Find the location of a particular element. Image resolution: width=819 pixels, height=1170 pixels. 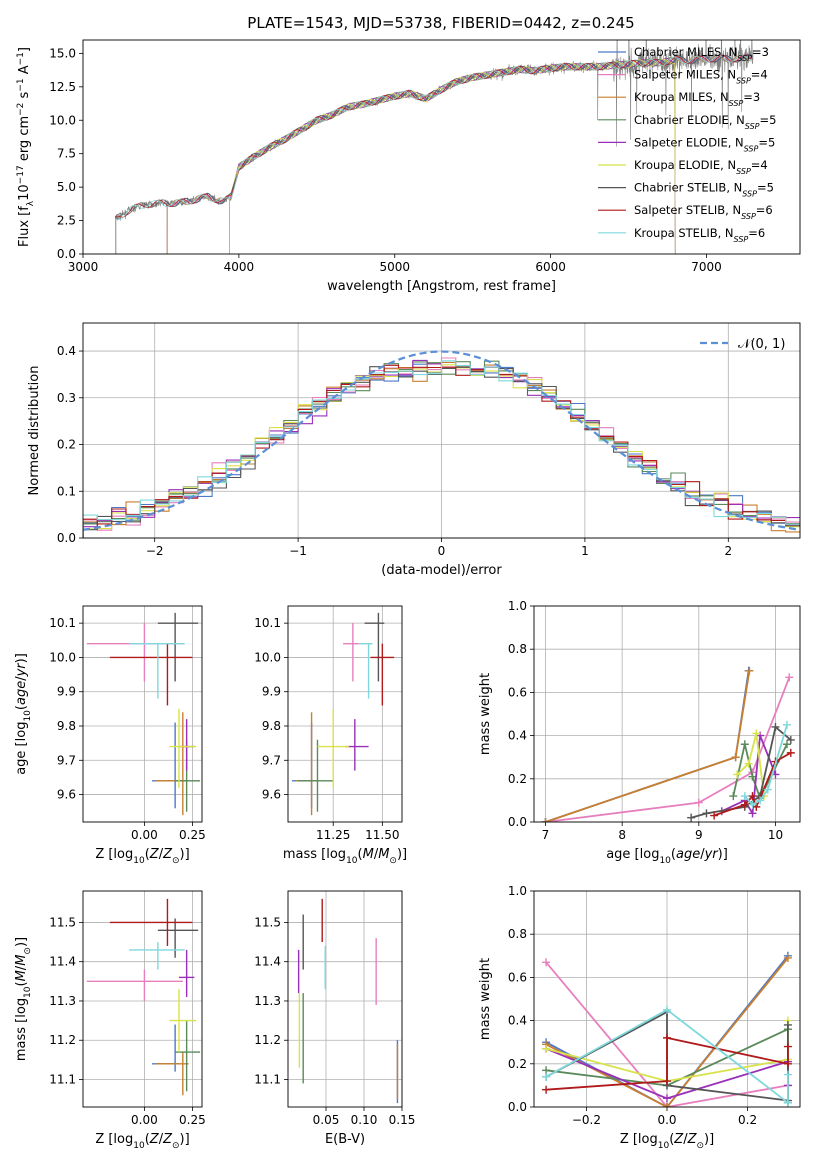

age_vs_Z-ylabel-part: ( is located at coordinates (21, 707).